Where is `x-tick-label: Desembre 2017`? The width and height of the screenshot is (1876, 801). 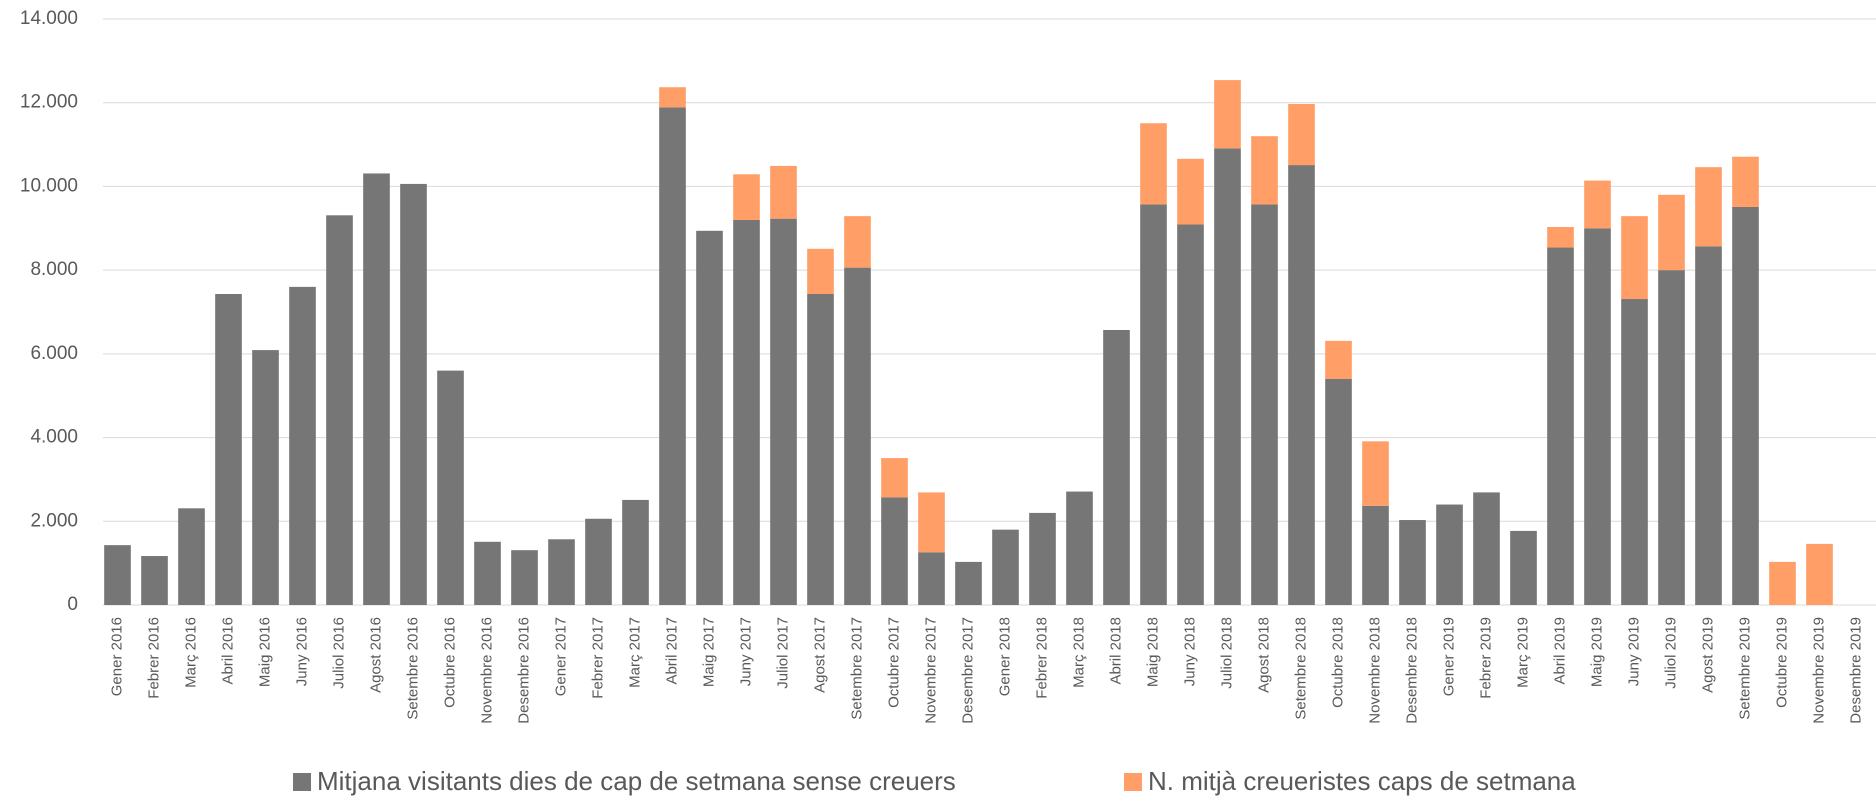 x-tick-label: Desembre 2017 is located at coordinates (967, 670).